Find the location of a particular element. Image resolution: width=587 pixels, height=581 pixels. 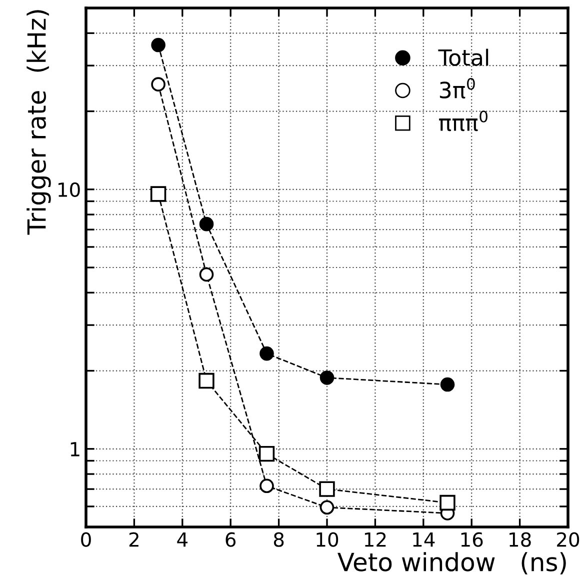

legend-label: 3π$^{0}$ is located at coordinates (457, 88).